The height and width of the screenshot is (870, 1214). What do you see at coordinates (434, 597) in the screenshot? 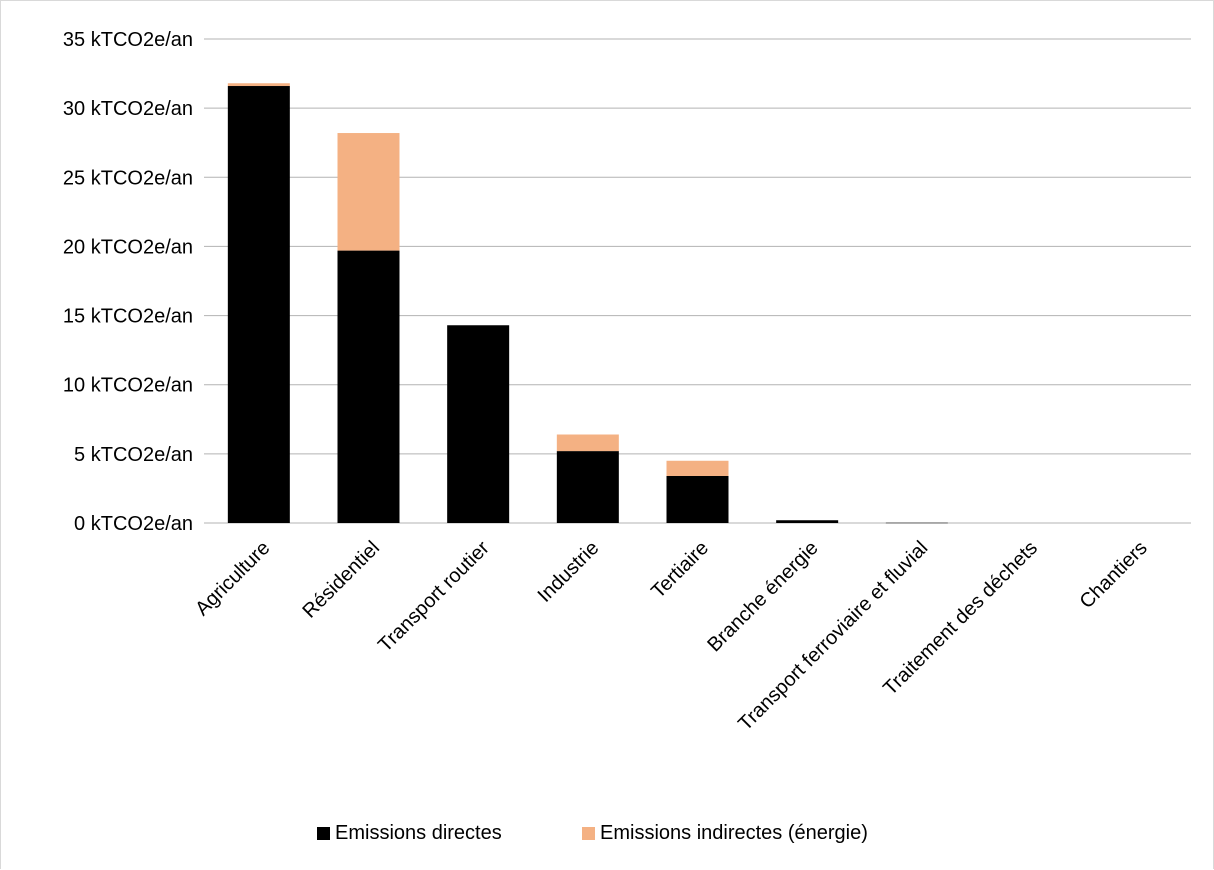
I see `x-category-label: Transport routier` at bounding box center [434, 597].